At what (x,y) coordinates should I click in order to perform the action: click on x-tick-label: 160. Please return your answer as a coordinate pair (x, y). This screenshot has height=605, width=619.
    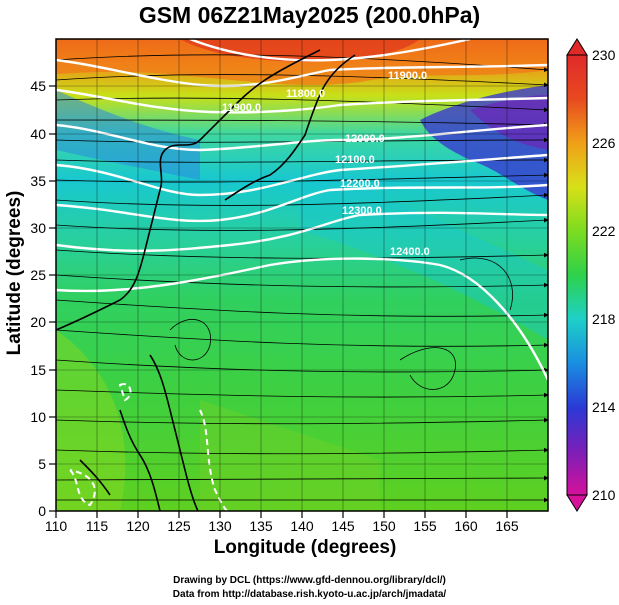
    Looking at the image, I should click on (466, 526).